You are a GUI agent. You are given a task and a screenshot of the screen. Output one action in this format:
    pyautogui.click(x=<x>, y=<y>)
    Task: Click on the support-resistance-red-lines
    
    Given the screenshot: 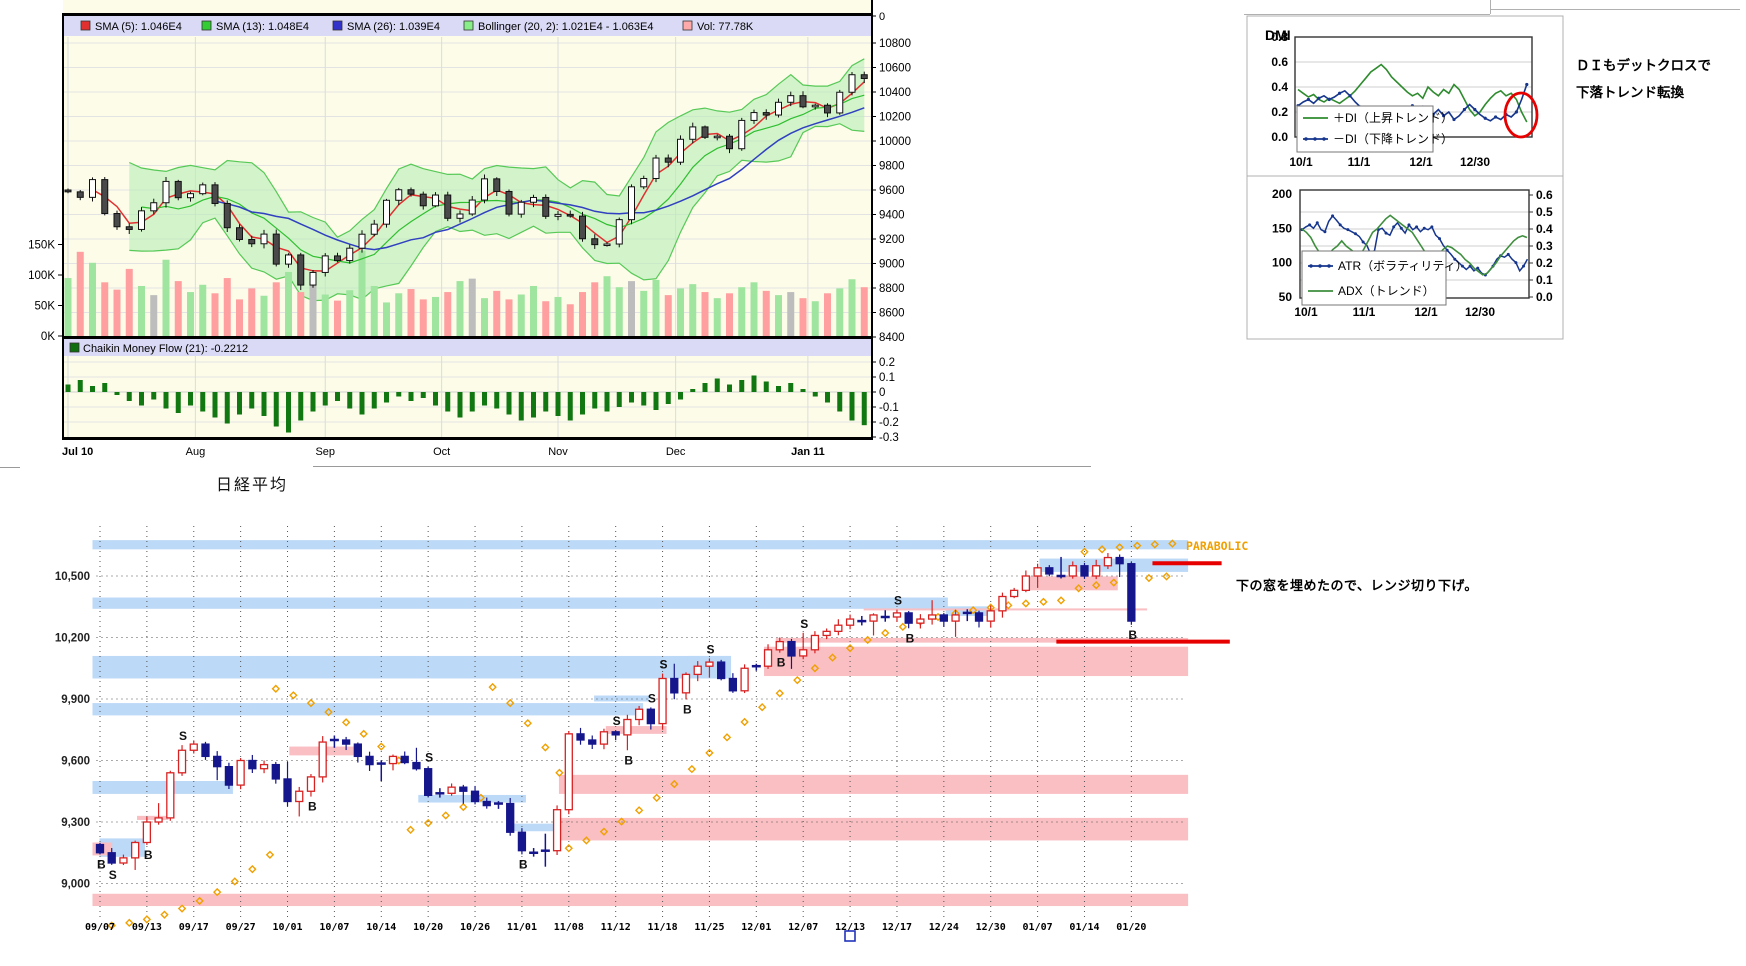 What is the action you would take?
    pyautogui.click(x=1143, y=602)
    